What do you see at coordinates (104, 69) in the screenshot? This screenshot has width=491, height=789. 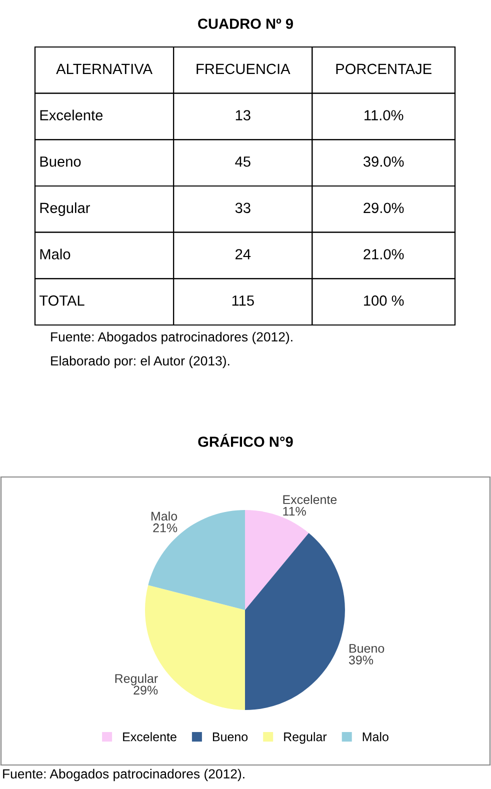 I see `category-label: ALTERNATIVA` at bounding box center [104, 69].